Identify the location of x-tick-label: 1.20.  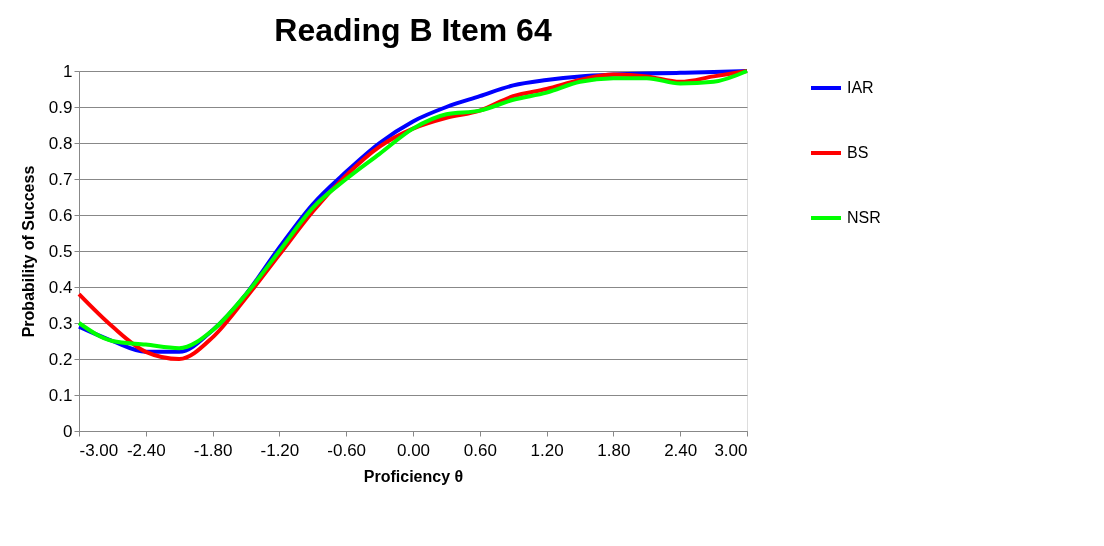
(547, 450).